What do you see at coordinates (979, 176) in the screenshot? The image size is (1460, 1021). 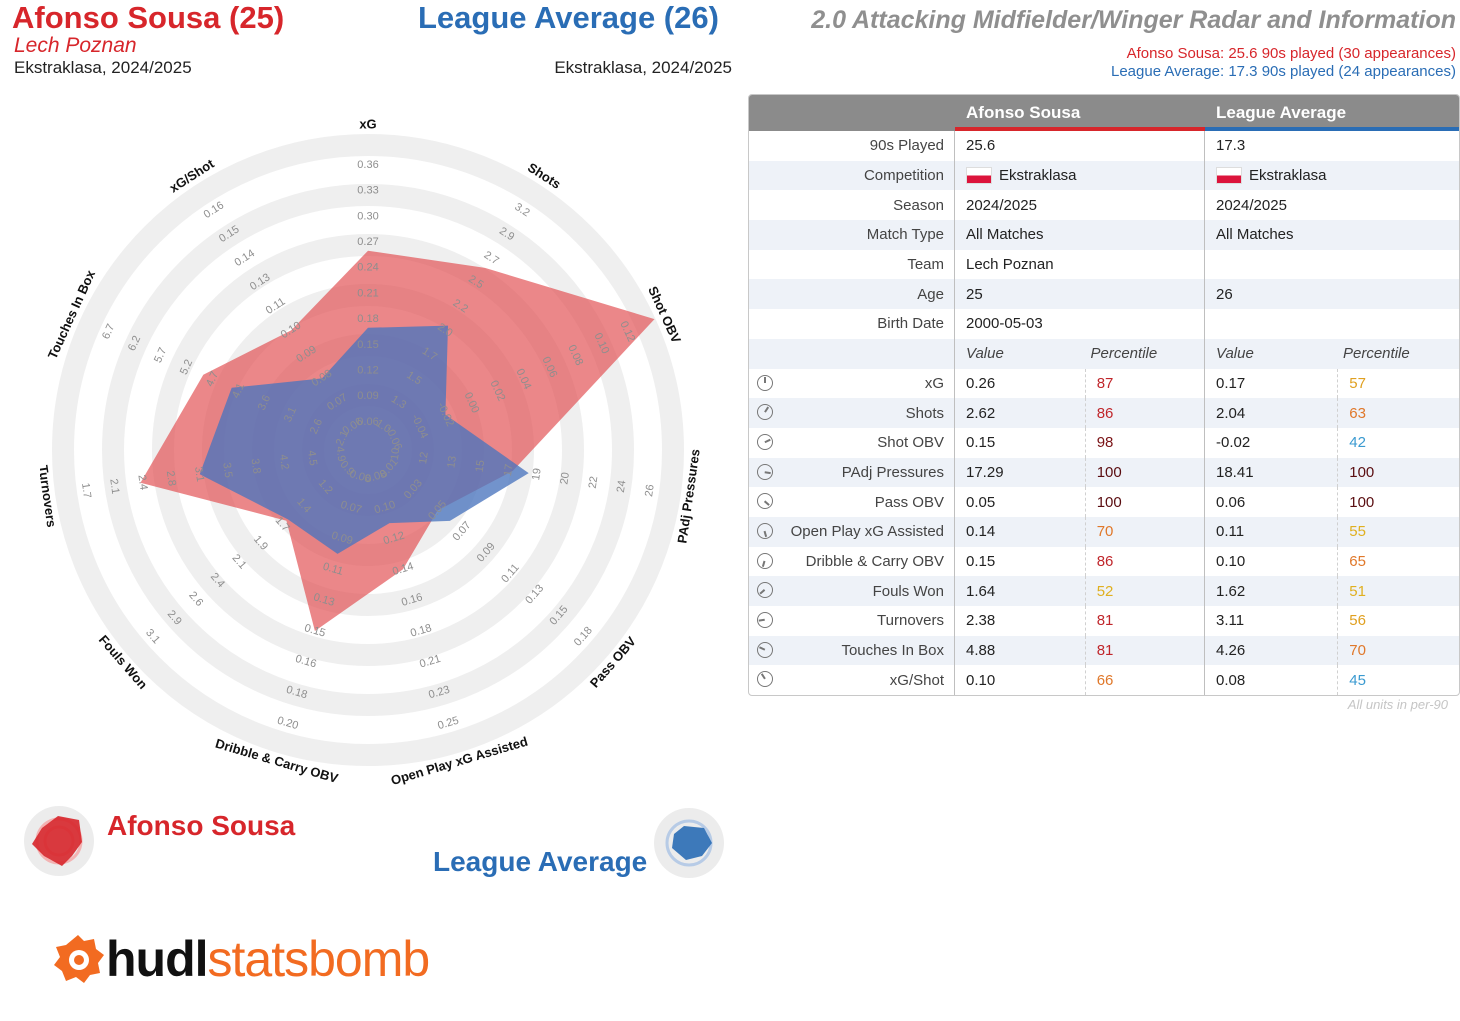 I see `poland-flag-icon` at bounding box center [979, 176].